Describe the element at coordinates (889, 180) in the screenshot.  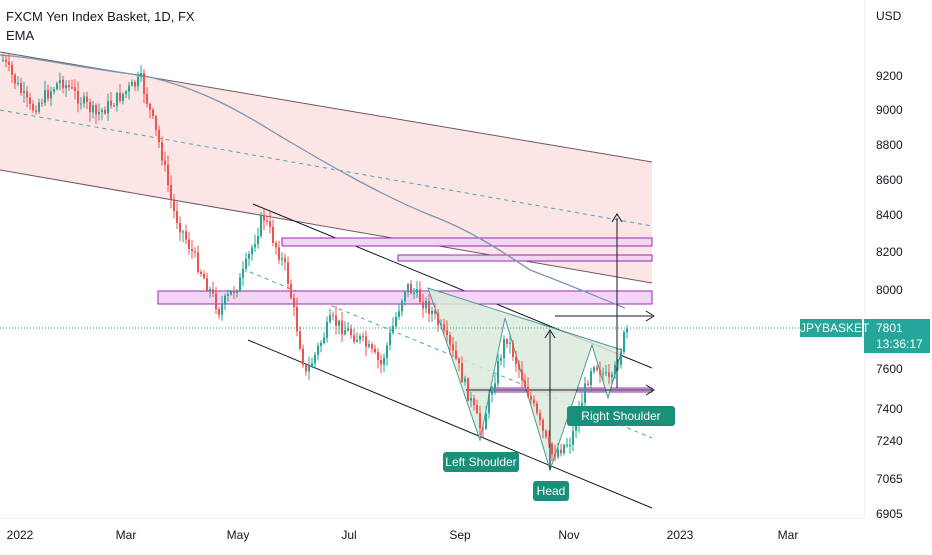
I see `price-tick-label: 8600` at that location.